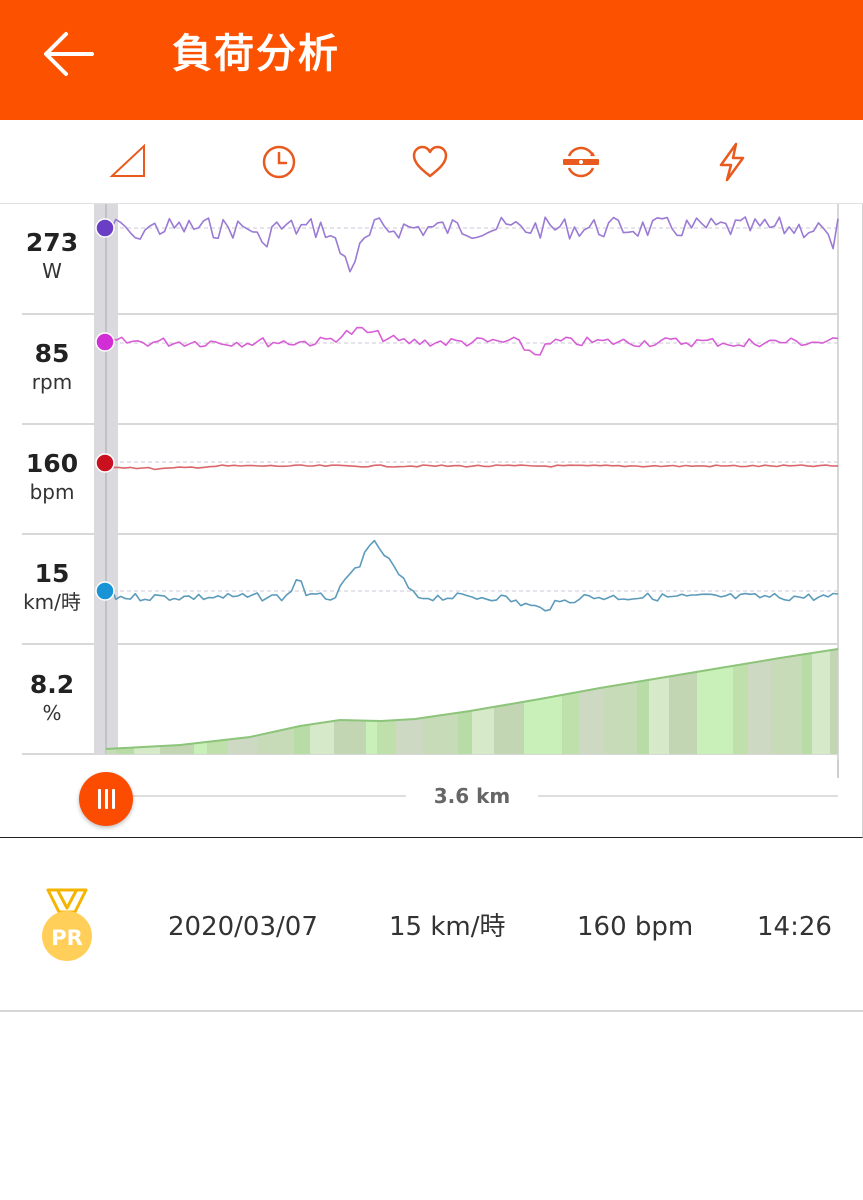 This screenshot has height=1200, width=863. I want to click on scrubber-handle, so click(106, 799).